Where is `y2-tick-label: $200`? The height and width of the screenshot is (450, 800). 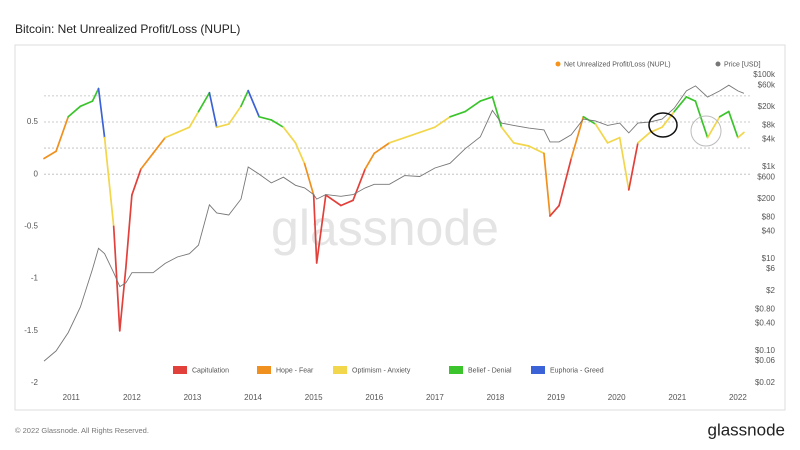
y2-tick-label: $200 is located at coordinates (766, 198).